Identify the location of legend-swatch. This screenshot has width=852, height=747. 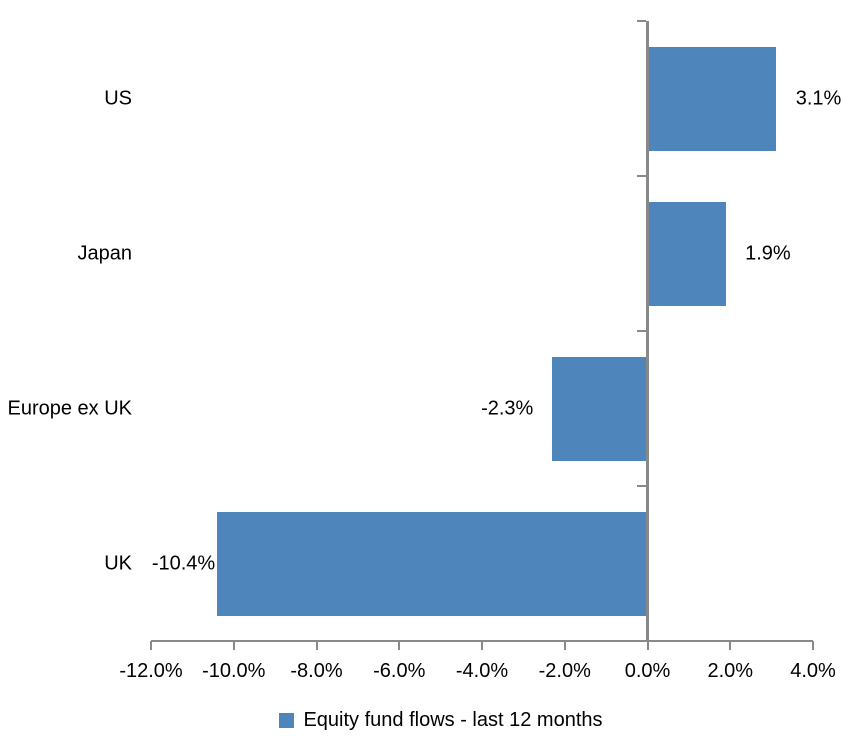
(287, 720).